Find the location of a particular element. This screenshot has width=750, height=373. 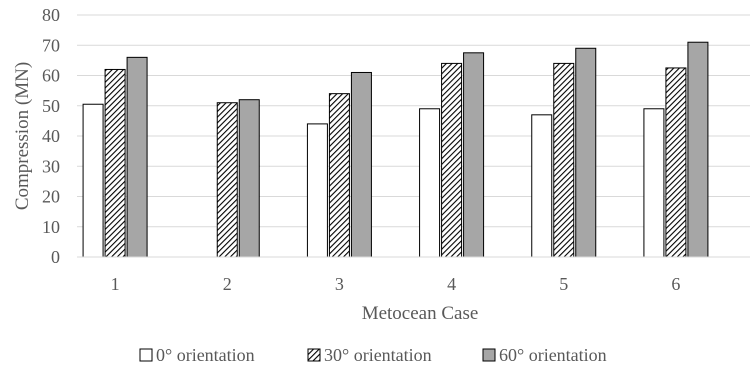

x-axis-title: Metocean Case is located at coordinates (420, 313).